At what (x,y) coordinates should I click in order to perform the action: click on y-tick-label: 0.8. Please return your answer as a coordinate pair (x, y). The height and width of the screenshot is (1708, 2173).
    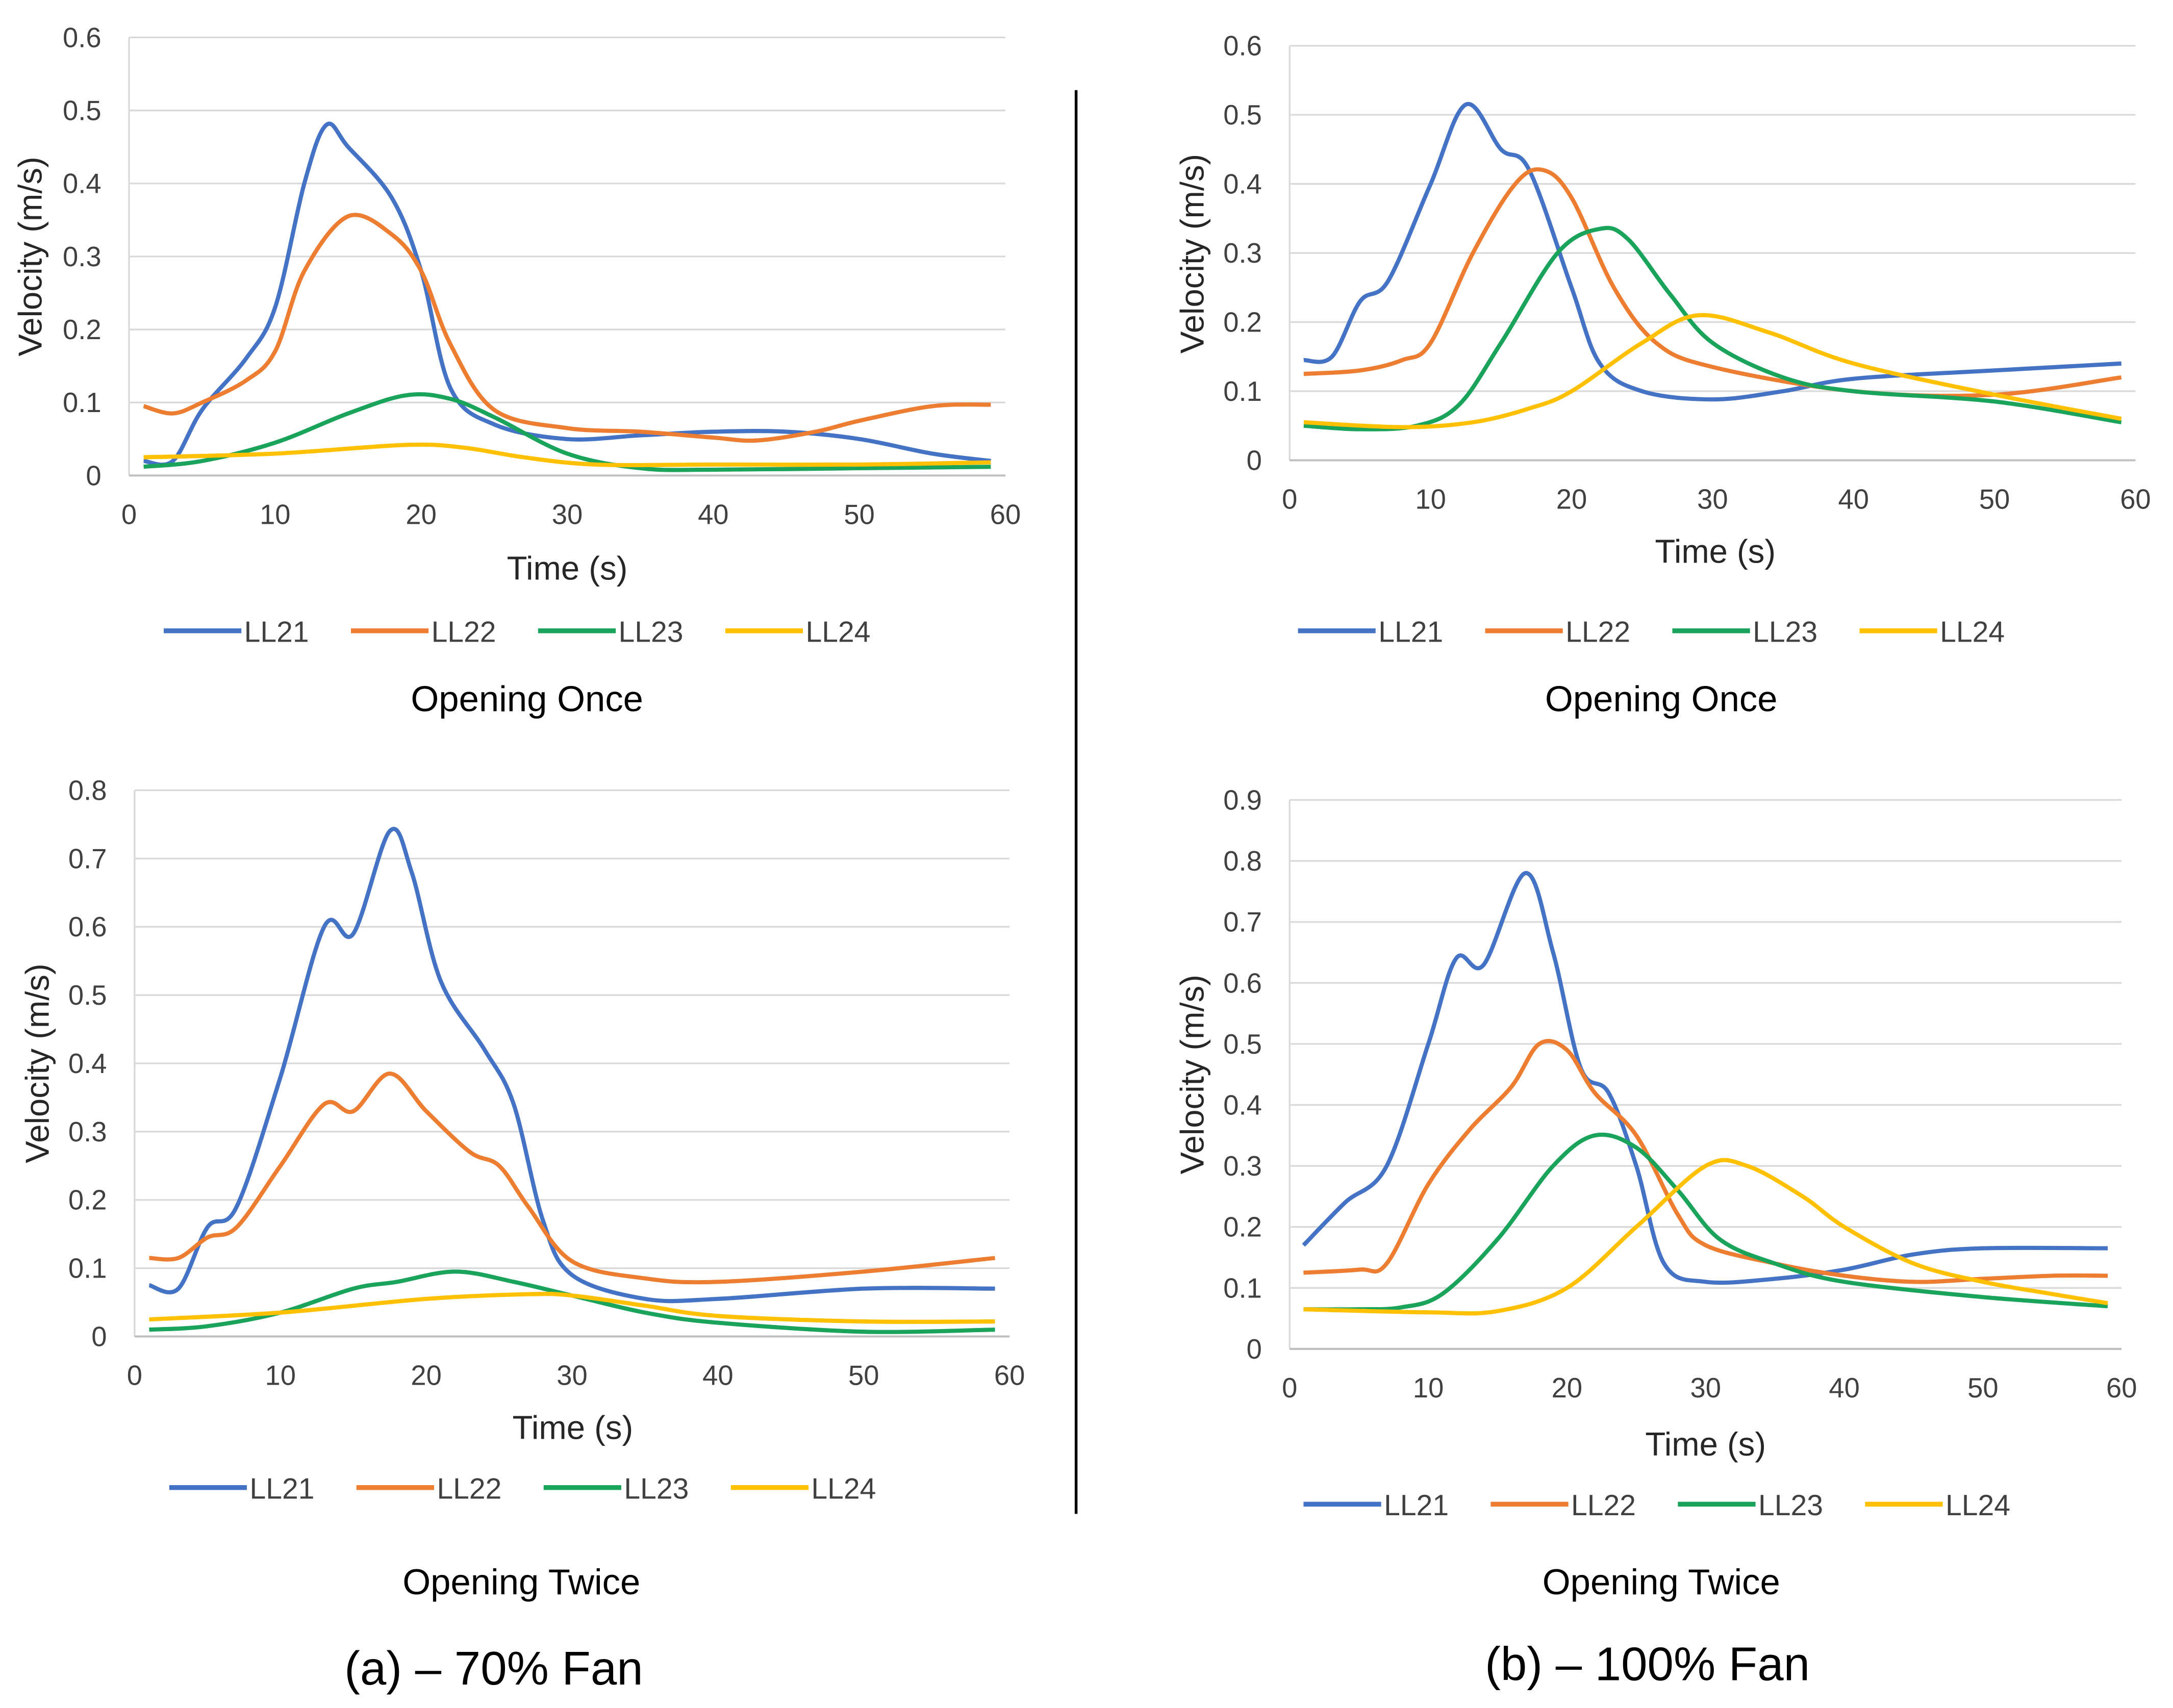
    Looking at the image, I should click on (1242, 861).